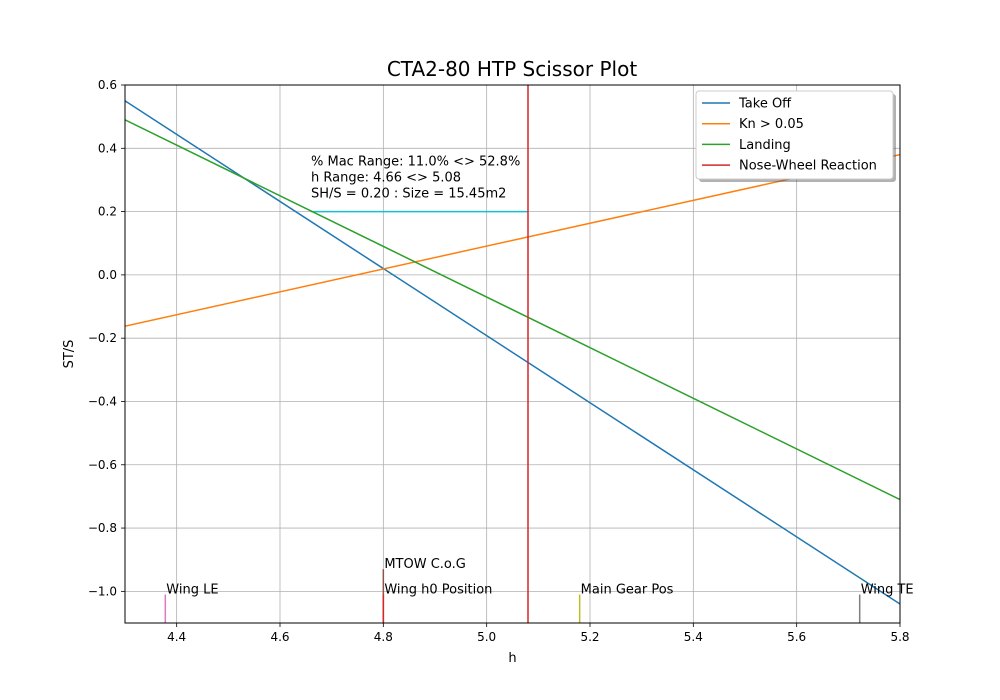  Describe the element at coordinates (102, 591) in the screenshot. I see `y-tick-label: −1.0` at that location.